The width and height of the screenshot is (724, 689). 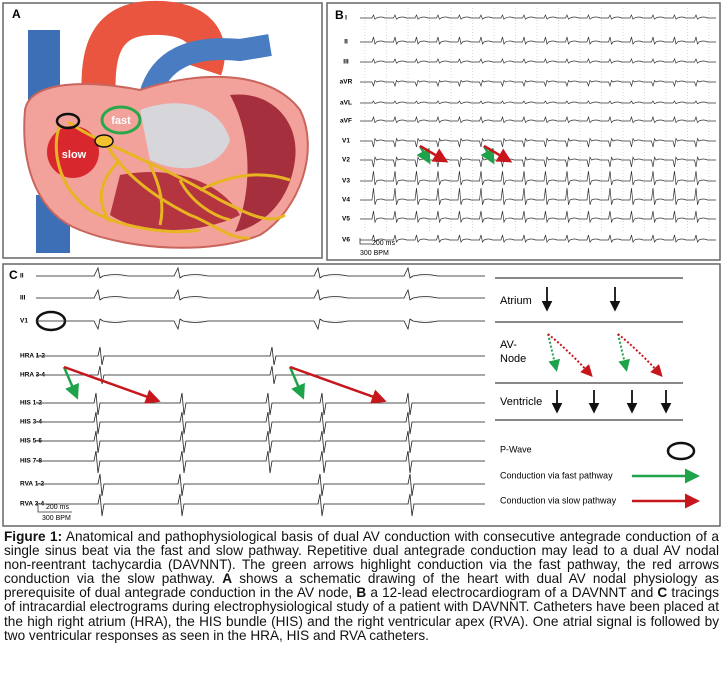 I want to click on fast-label: fast, so click(x=121, y=121).